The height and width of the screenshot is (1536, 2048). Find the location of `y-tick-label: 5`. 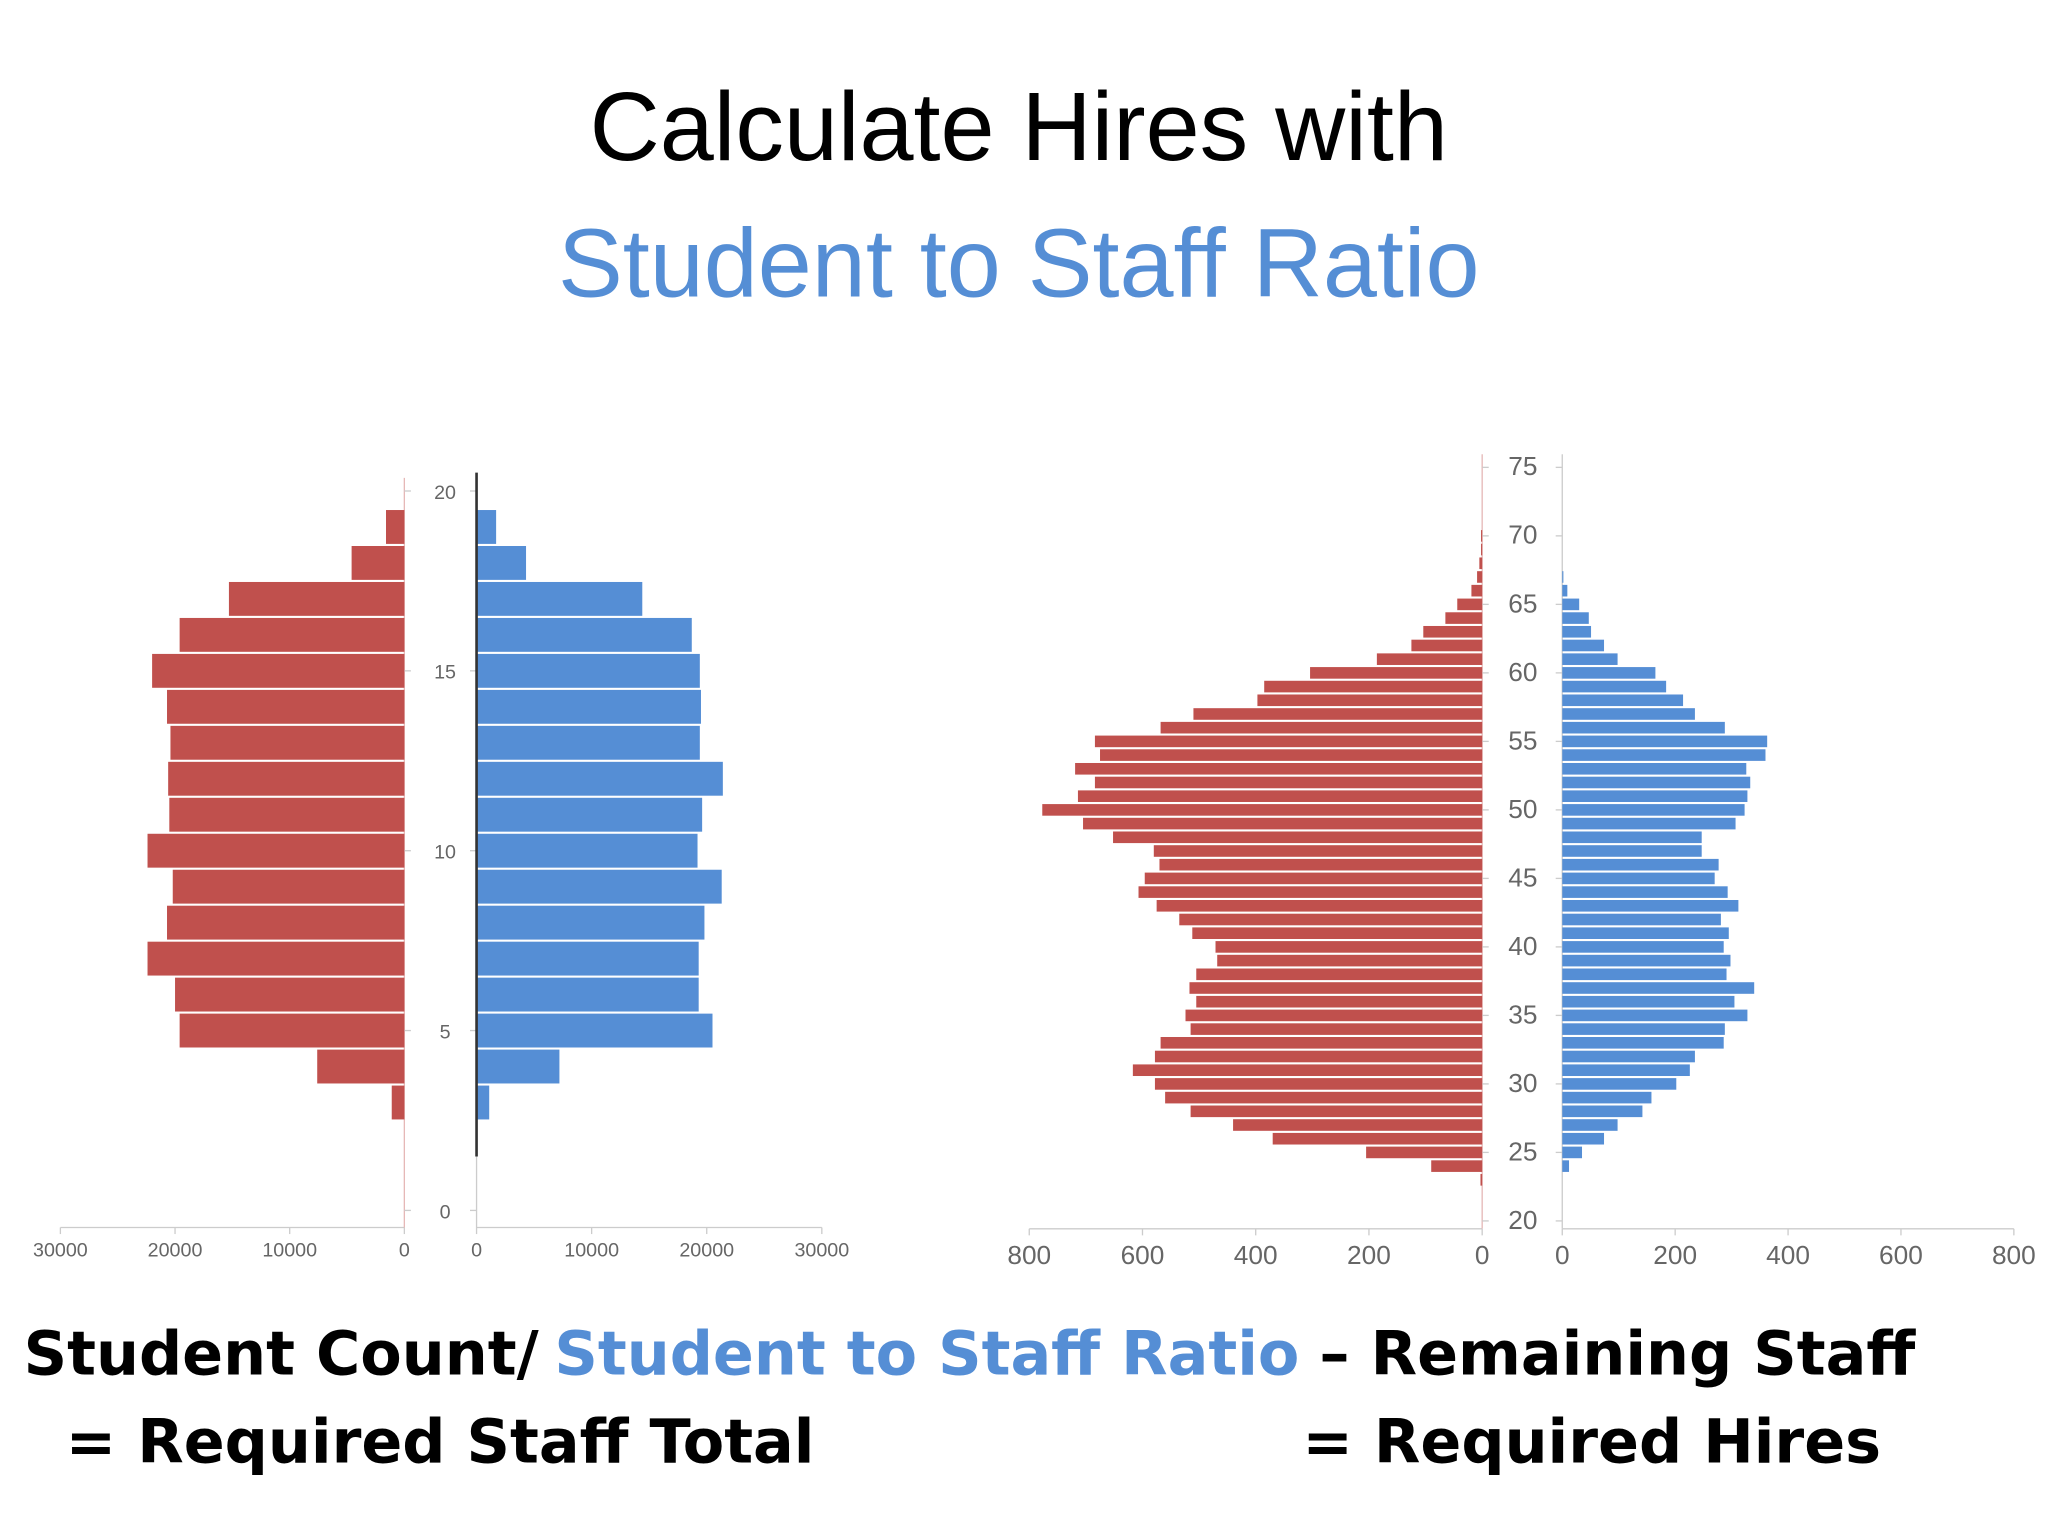

y-tick-label: 5 is located at coordinates (445, 1032).